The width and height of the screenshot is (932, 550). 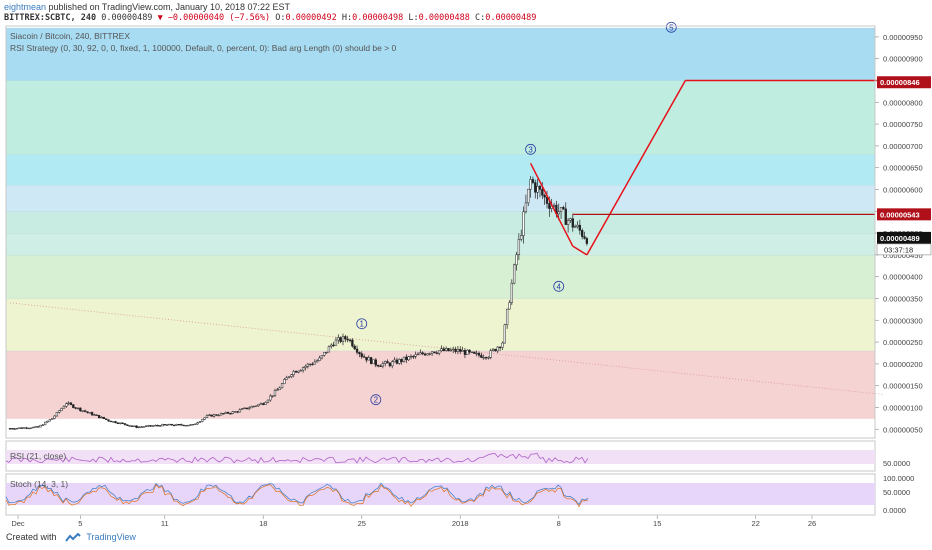 I want to click on price-tag-target: 0.00000846, so click(x=900, y=82).